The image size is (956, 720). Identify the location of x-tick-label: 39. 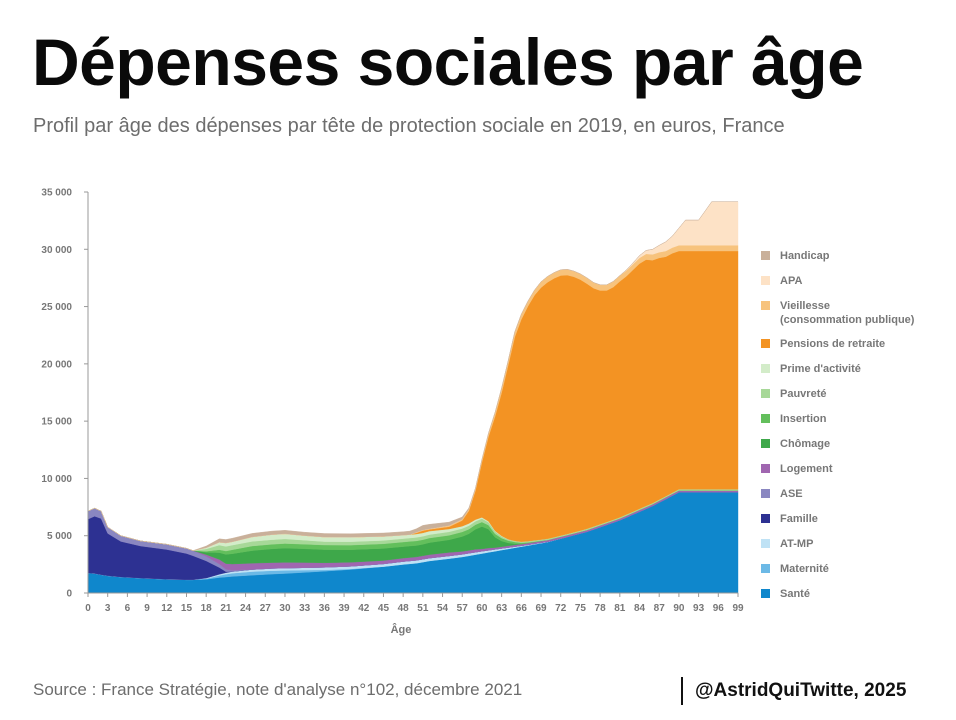
(344, 608).